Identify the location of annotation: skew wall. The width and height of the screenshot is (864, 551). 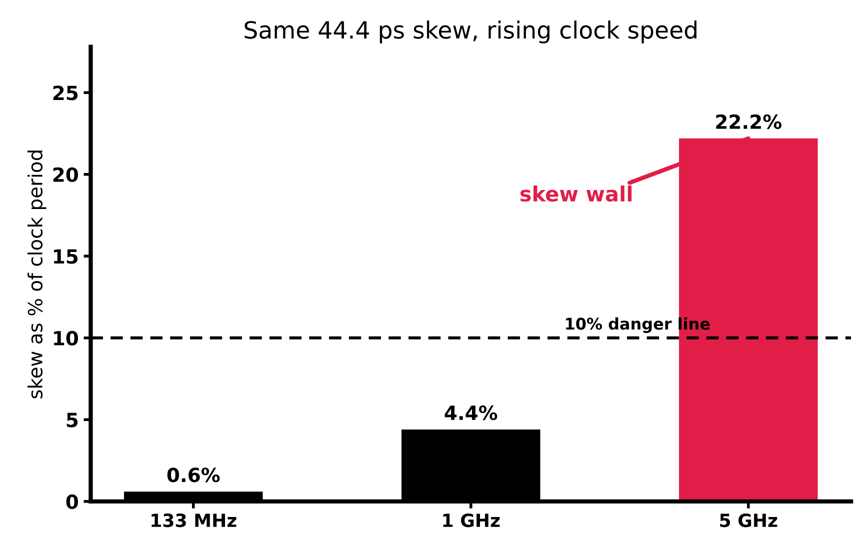
(576, 194).